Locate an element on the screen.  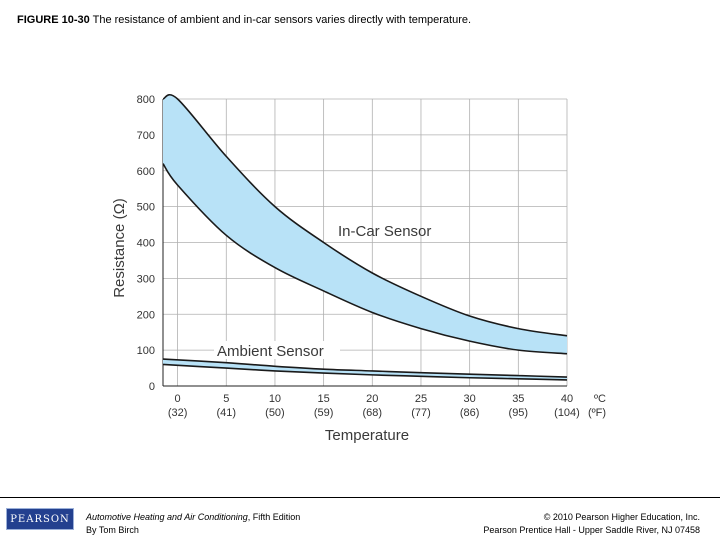
y-tick-label-700: 700 is located at coordinates (146, 136).